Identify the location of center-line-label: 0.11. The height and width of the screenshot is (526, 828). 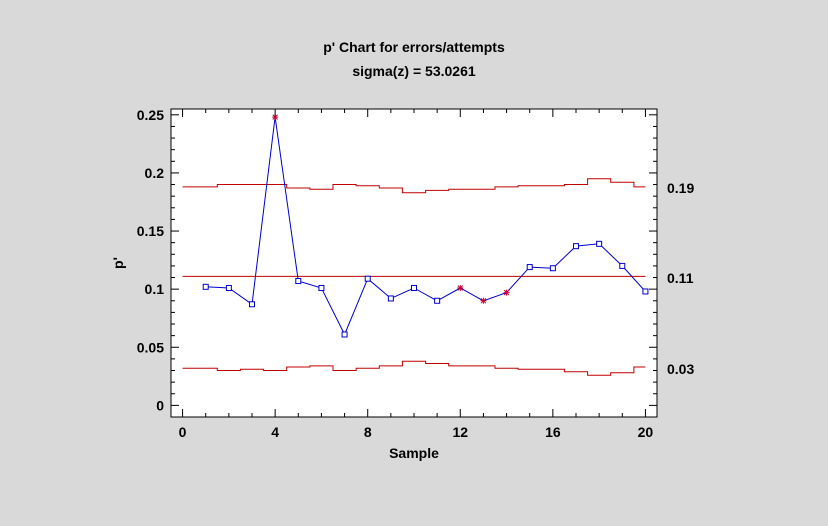
(680, 278).